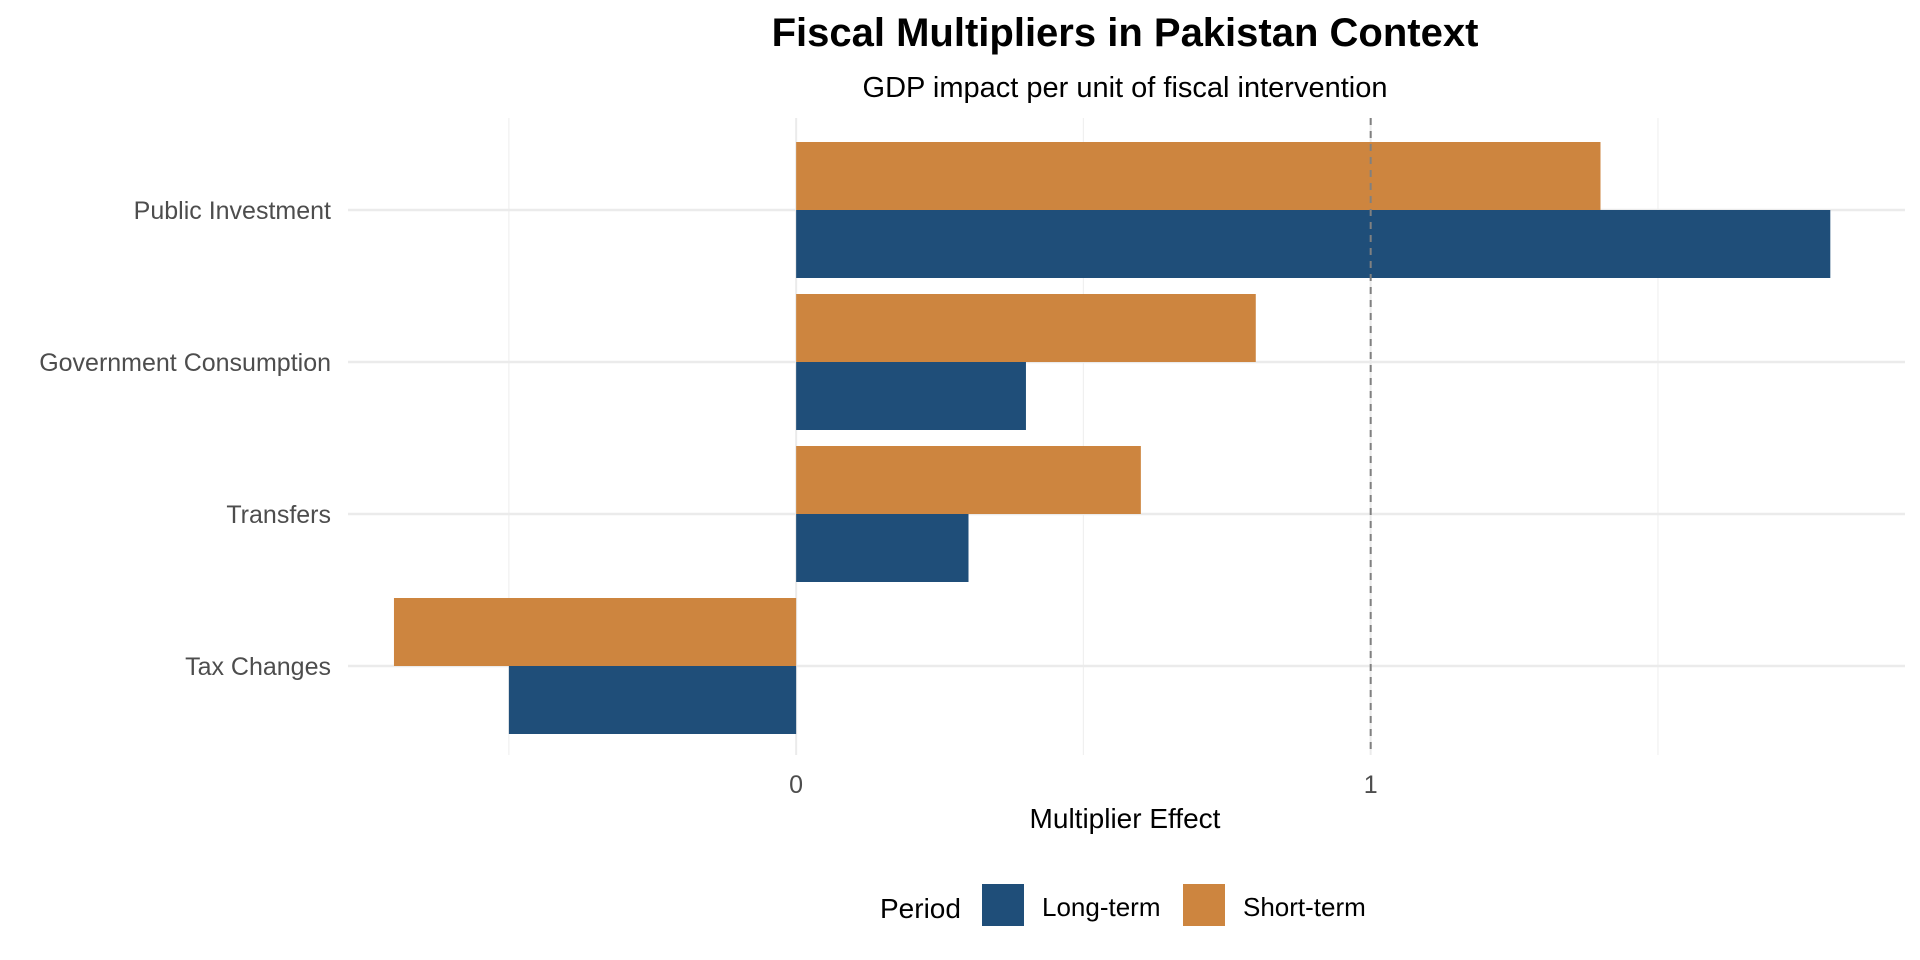 This screenshot has width=1920, height=960. I want to click on bar-tax-changes-short-term, so click(595, 632).